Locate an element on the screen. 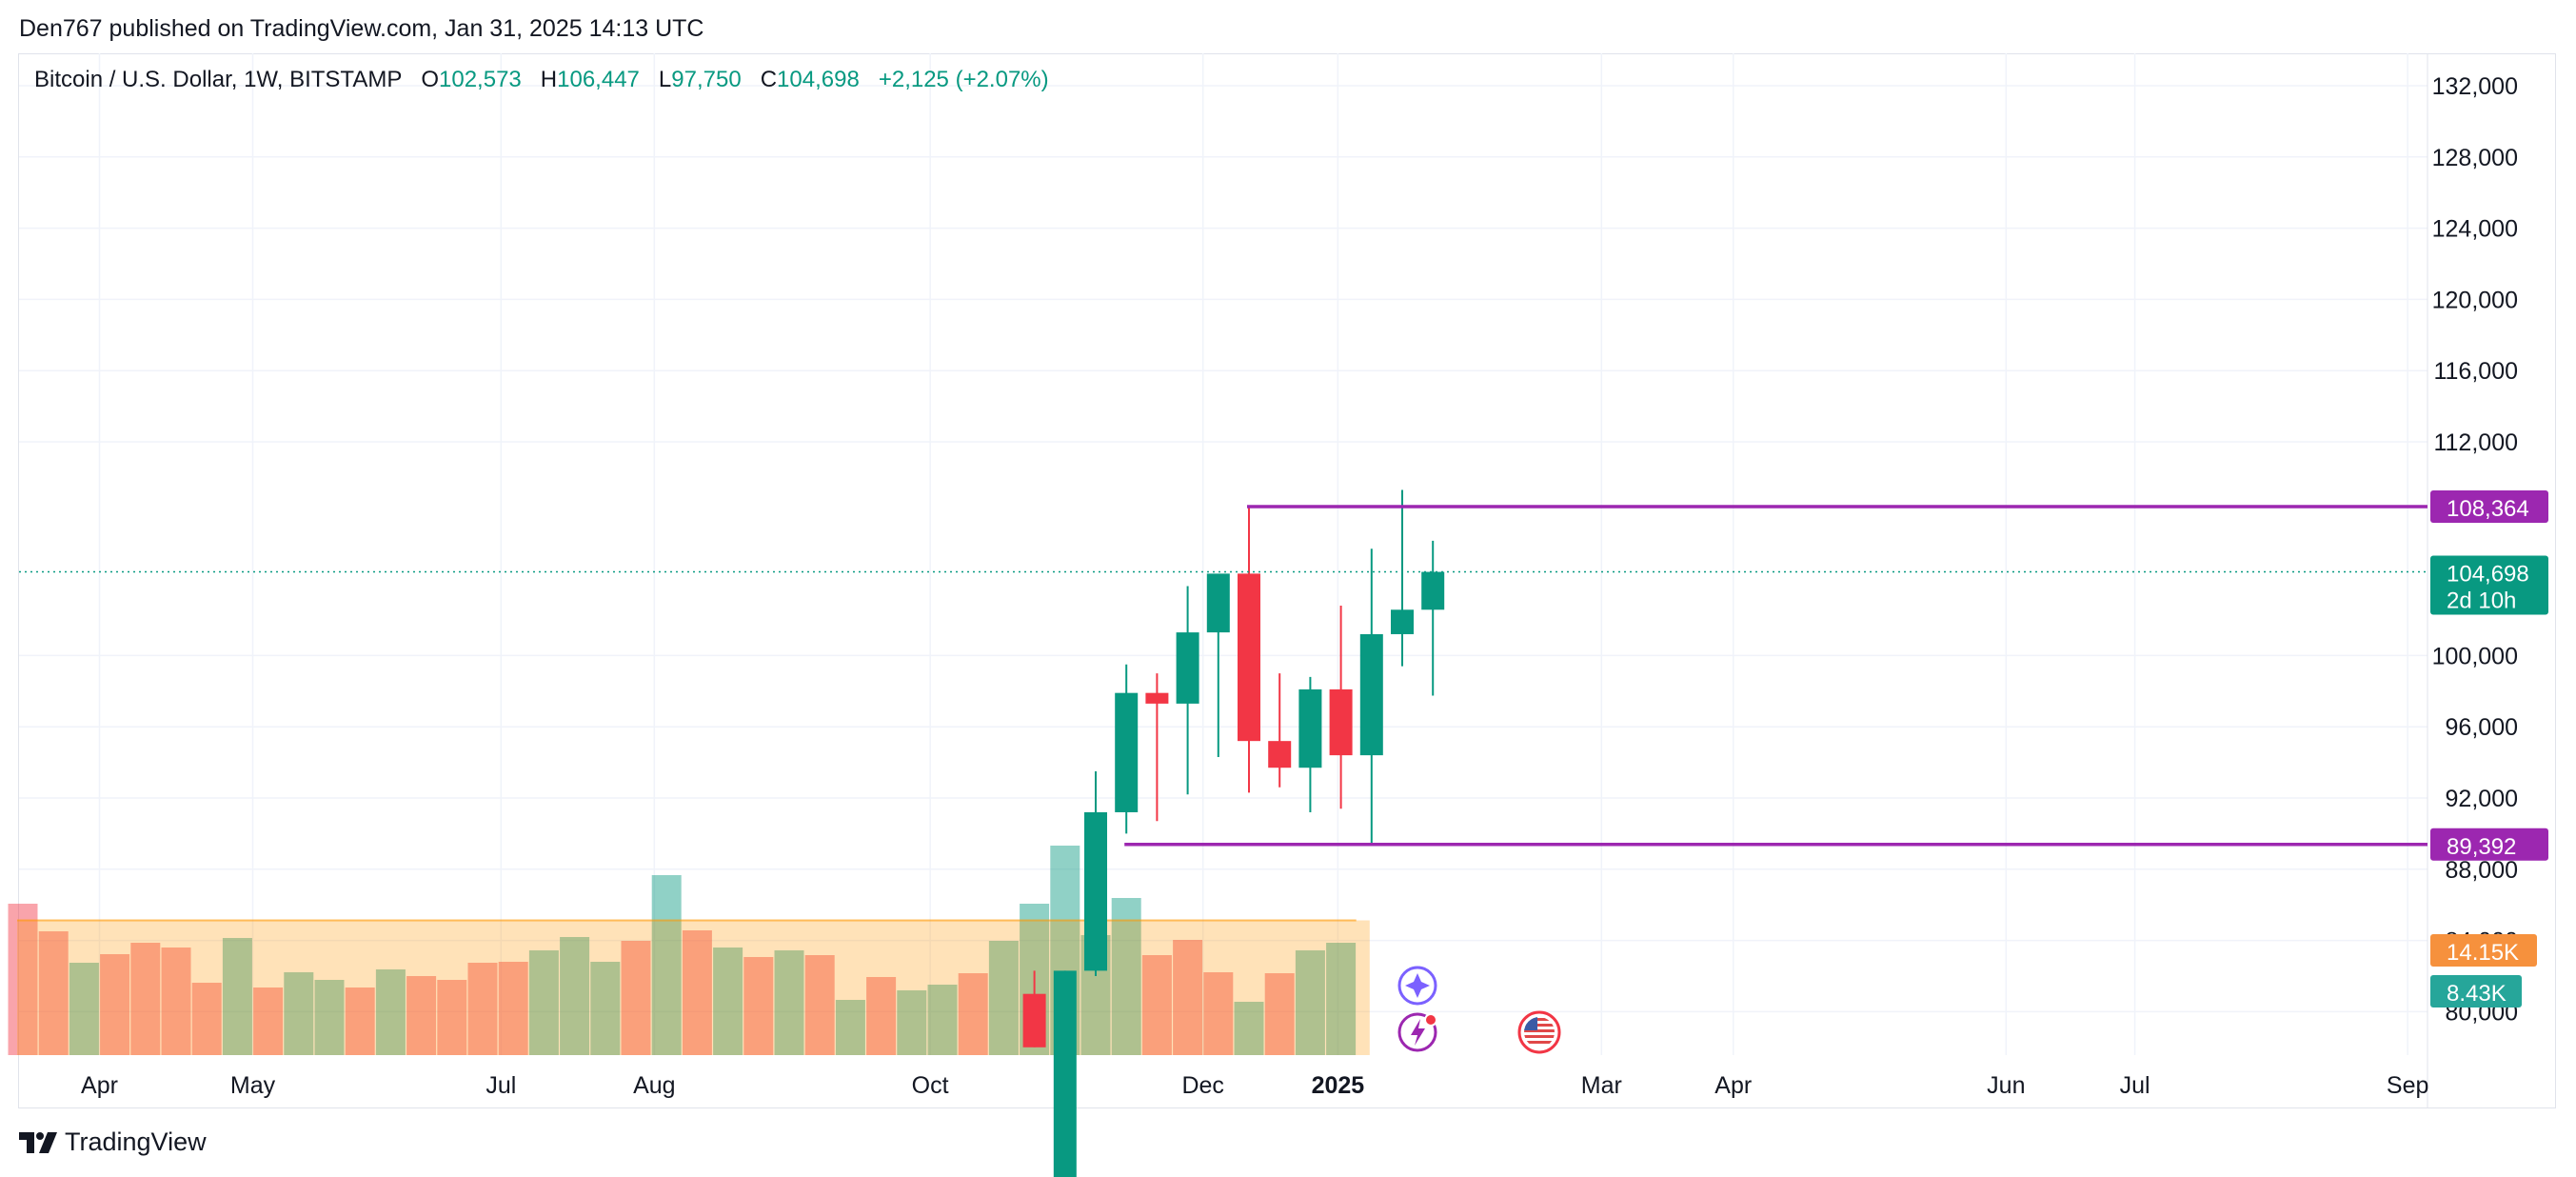  us-flag-icon is located at coordinates (1539, 1032).